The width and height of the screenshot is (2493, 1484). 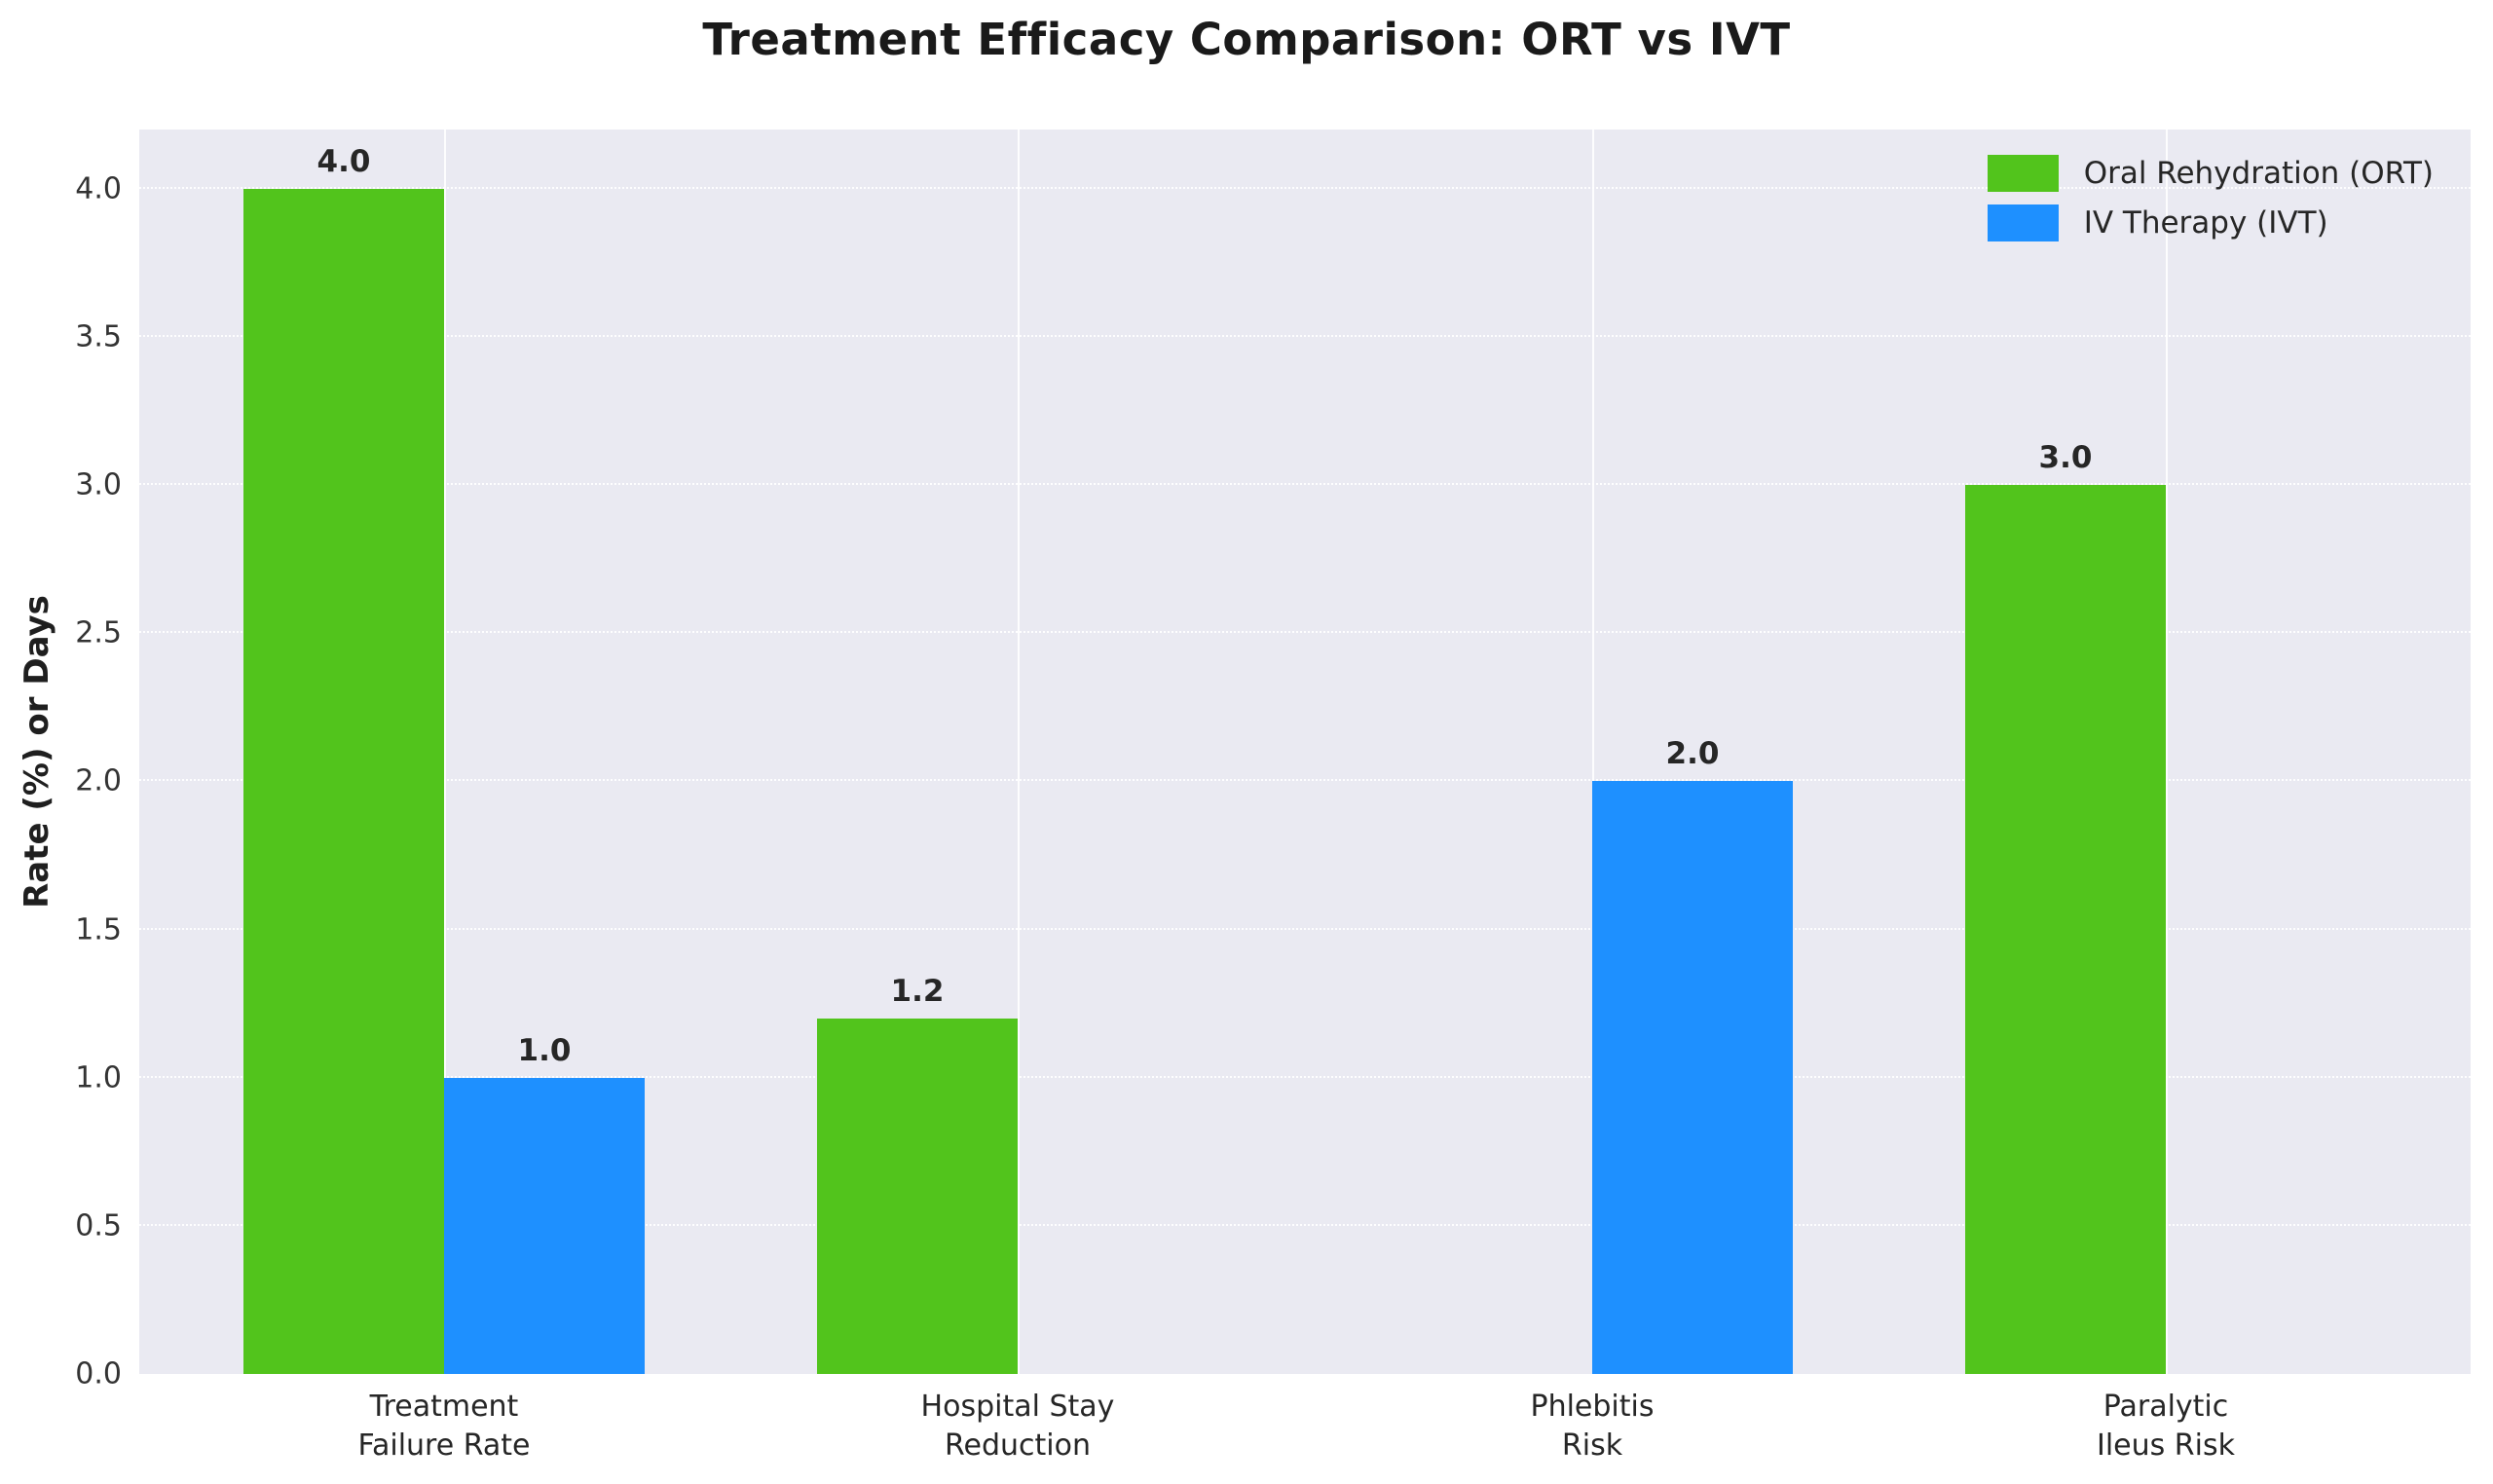 I want to click on y-tick-label: 3.0, so click(x=99, y=484).